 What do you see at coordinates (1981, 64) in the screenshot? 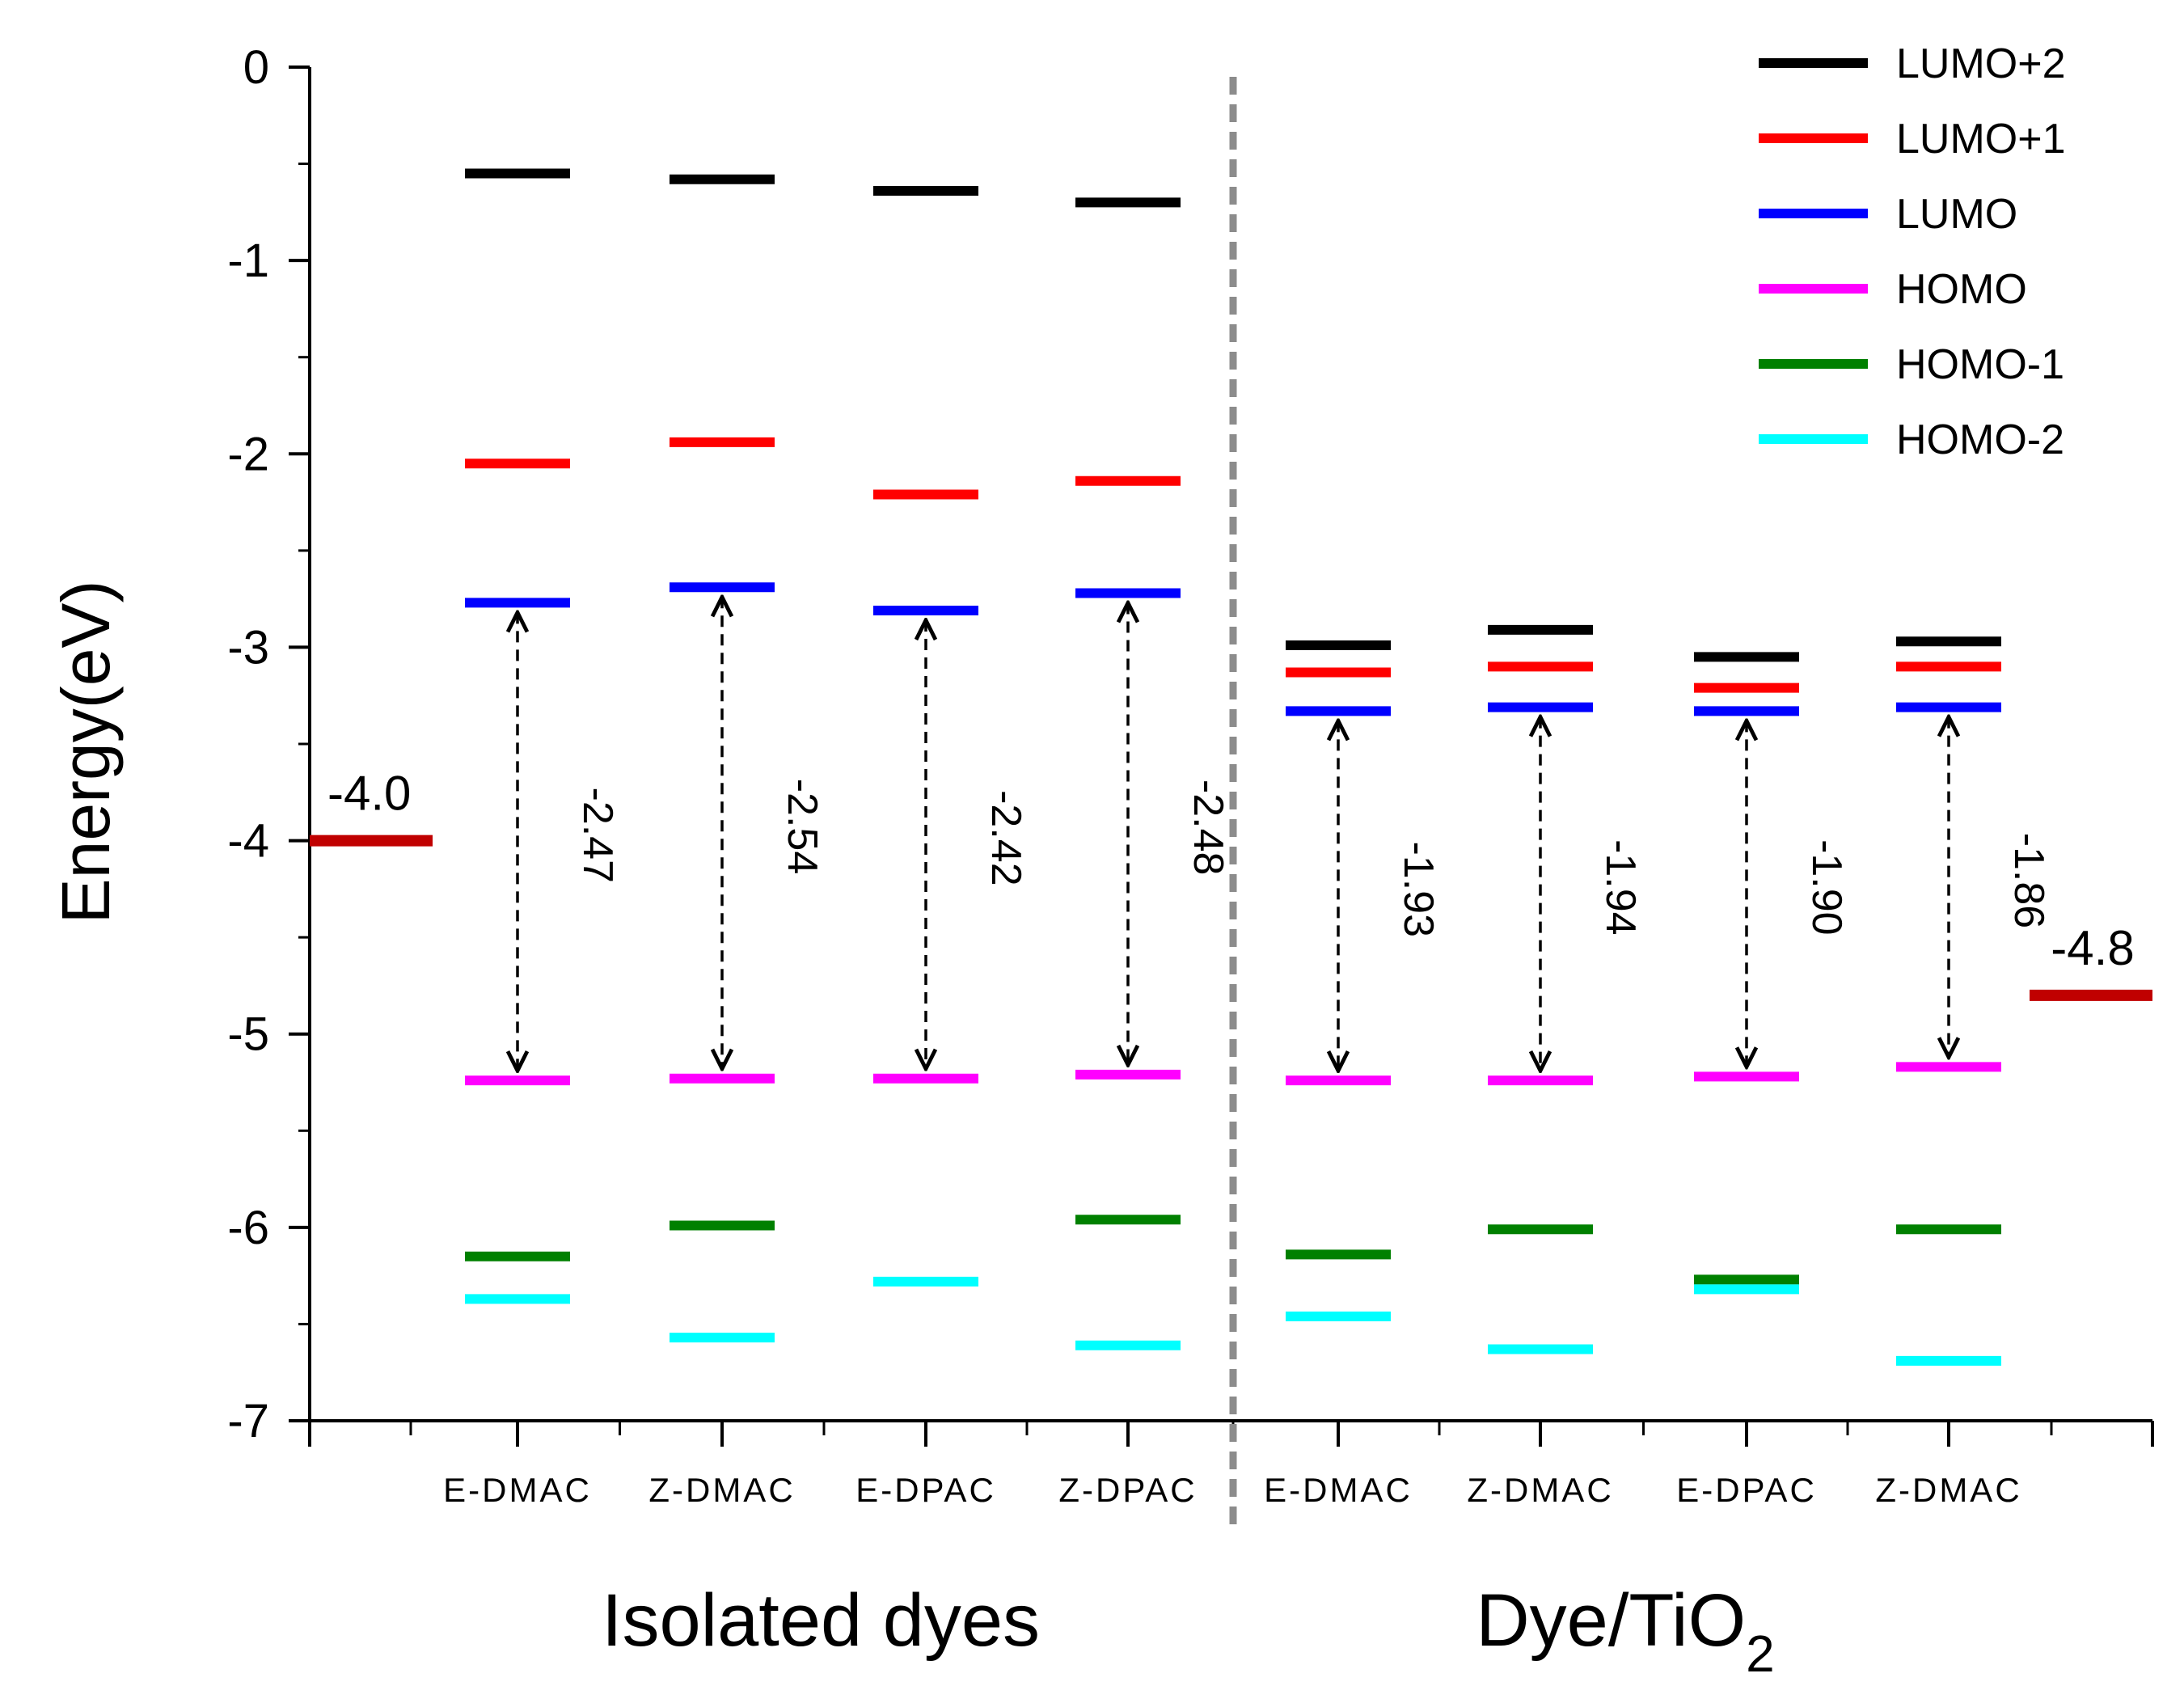
I see `legend-label-lumo2: LUMO+2` at bounding box center [1981, 64].